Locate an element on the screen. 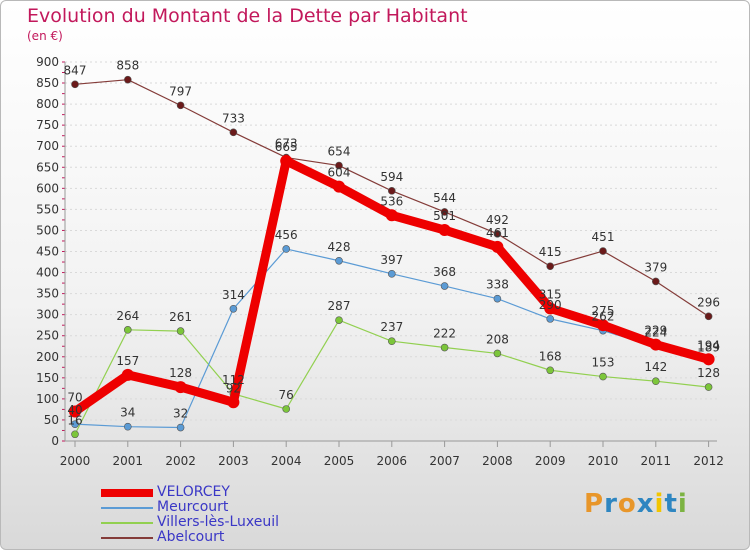  y-tick-label: 900 is located at coordinates (47, 62).